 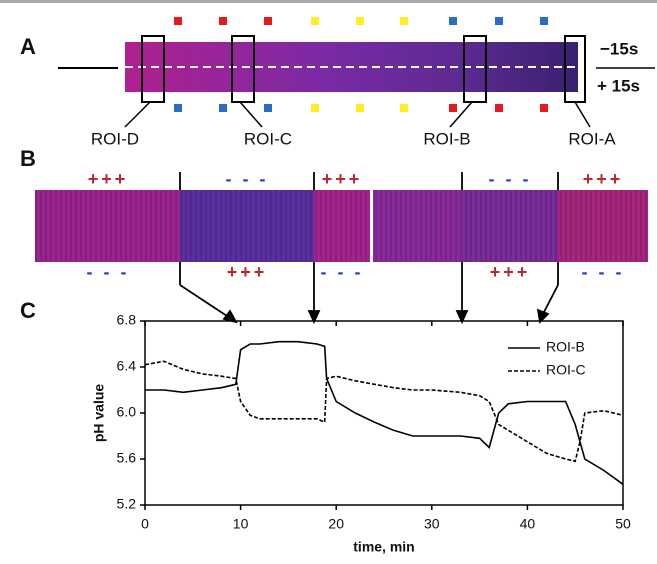 What do you see at coordinates (432, 524) in the screenshot?
I see `x-tick-label: 30` at bounding box center [432, 524].